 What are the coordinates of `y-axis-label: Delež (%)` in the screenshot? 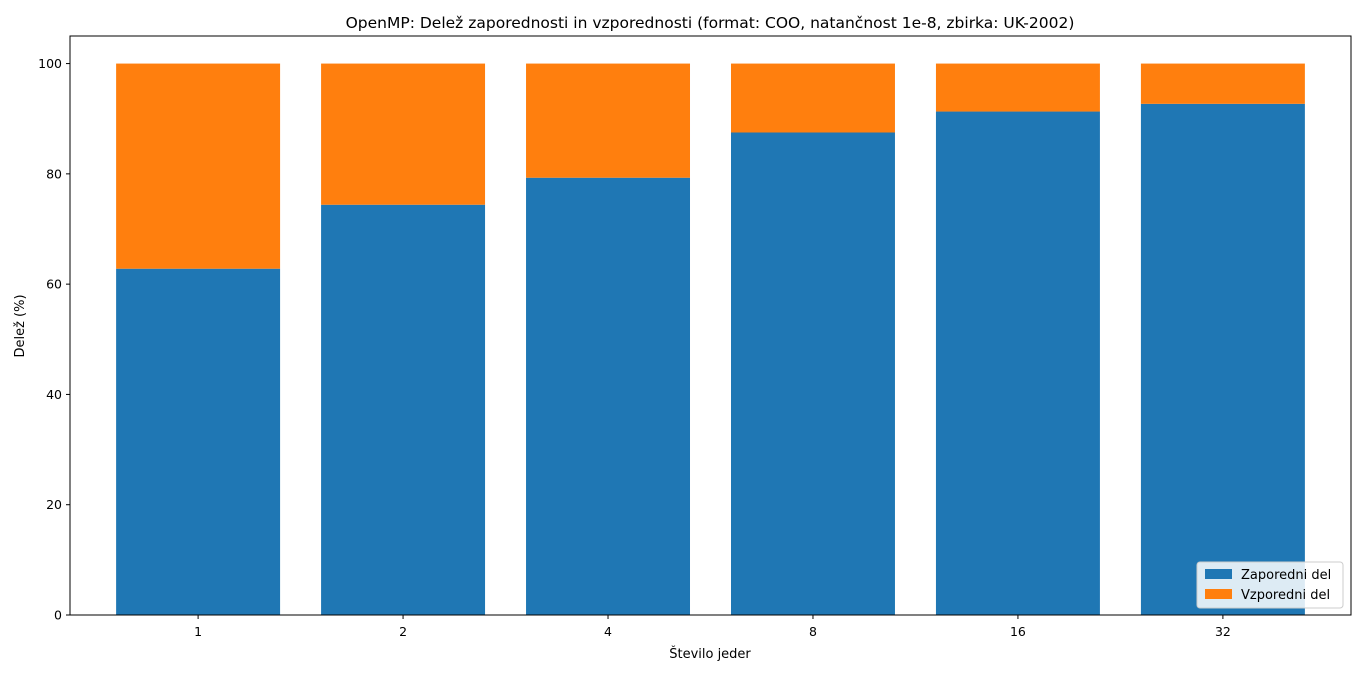 It's located at (20, 325).